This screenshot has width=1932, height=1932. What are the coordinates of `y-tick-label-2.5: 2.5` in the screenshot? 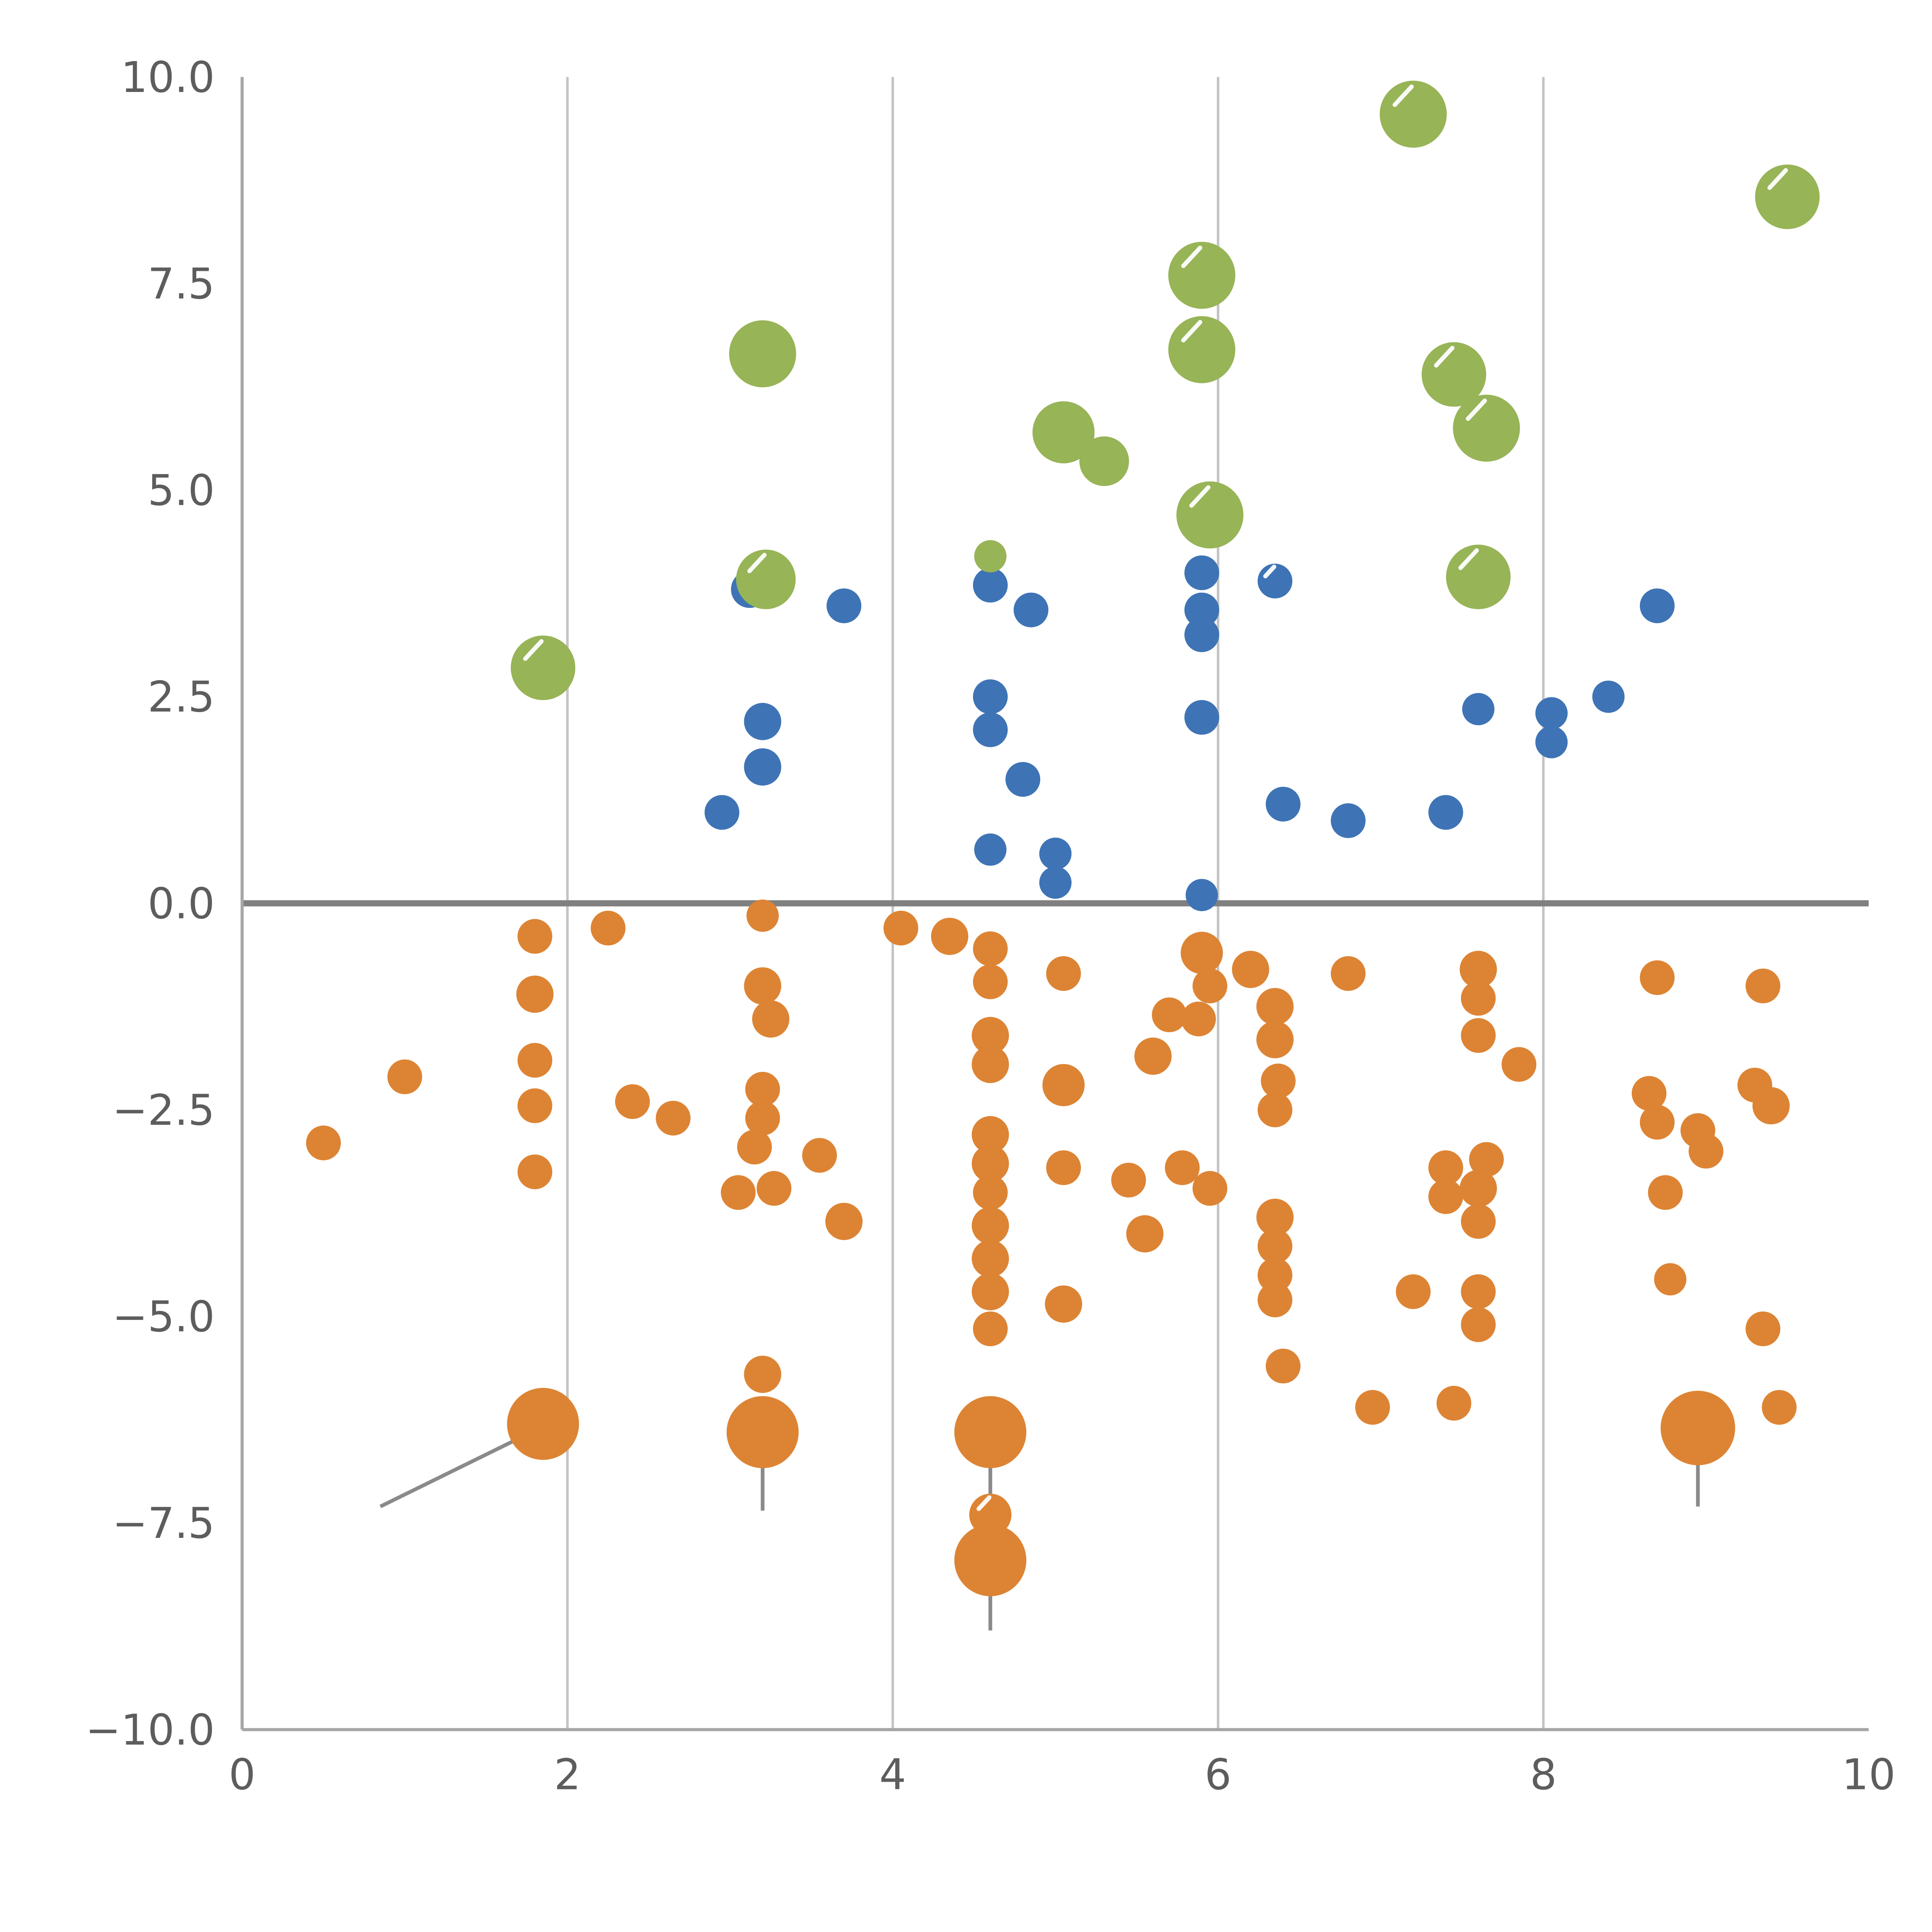 It's located at (182, 698).